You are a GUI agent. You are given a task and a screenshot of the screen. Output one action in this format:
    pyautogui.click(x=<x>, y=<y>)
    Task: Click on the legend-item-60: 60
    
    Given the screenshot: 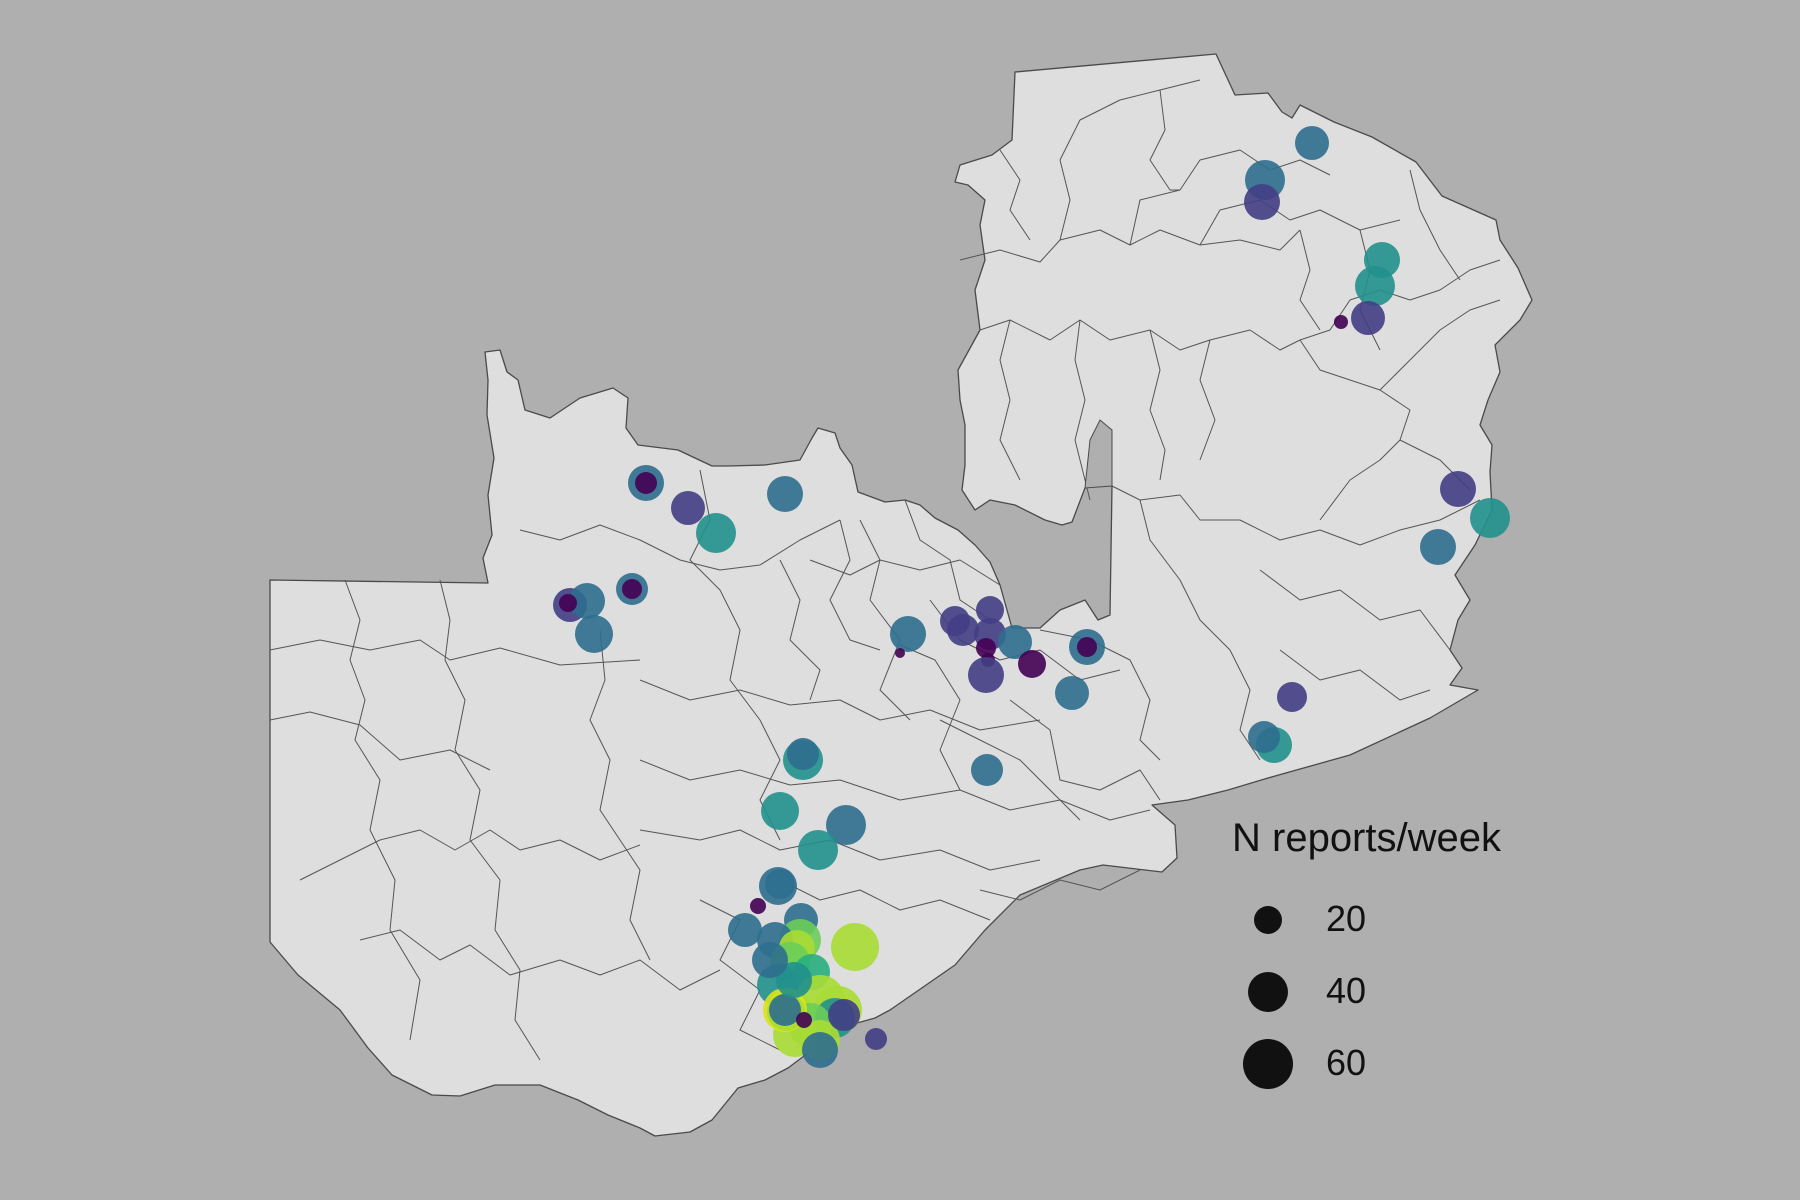 What is the action you would take?
    pyautogui.click(x=1340, y=1068)
    